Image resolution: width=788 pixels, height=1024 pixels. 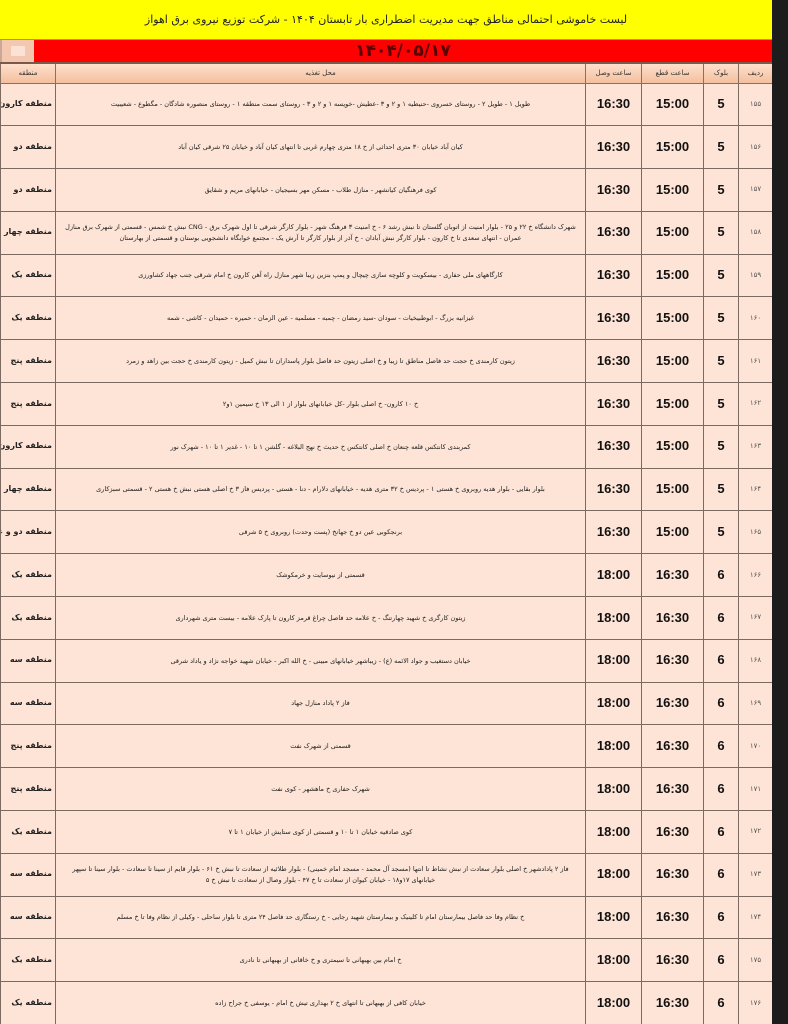 I want to click on cell-row: ۱۶۴, so click(x=755, y=489).